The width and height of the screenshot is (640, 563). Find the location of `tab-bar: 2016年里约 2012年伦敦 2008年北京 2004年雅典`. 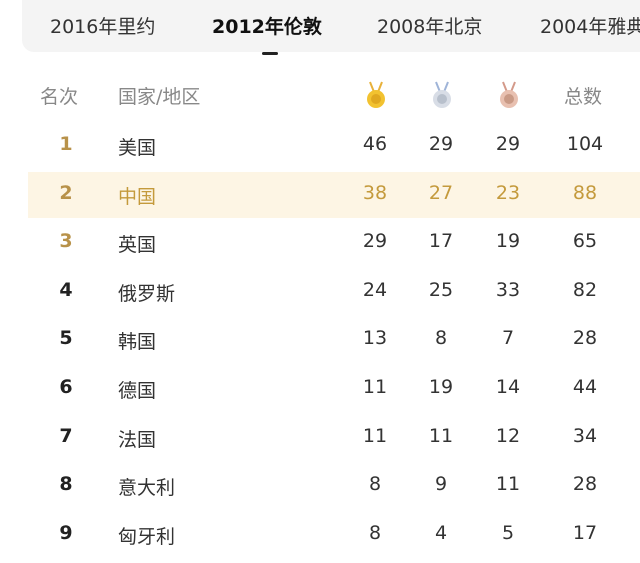

tab-bar: 2016年里约 2012年伦敦 2008年北京 2004年雅典 is located at coordinates (331, 26).